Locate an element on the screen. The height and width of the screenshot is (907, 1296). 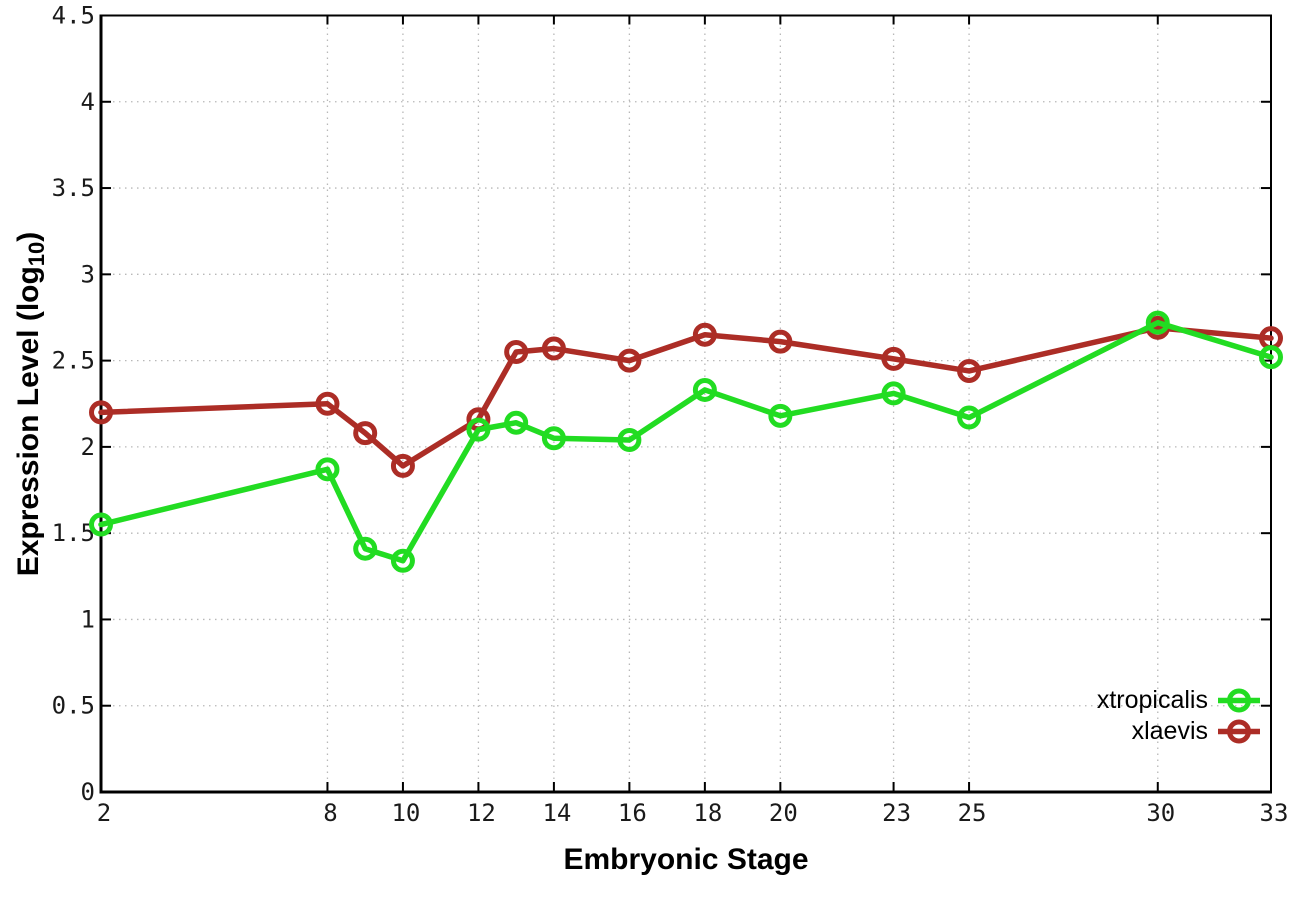
x-tick-label: 8 is located at coordinates (330, 813).